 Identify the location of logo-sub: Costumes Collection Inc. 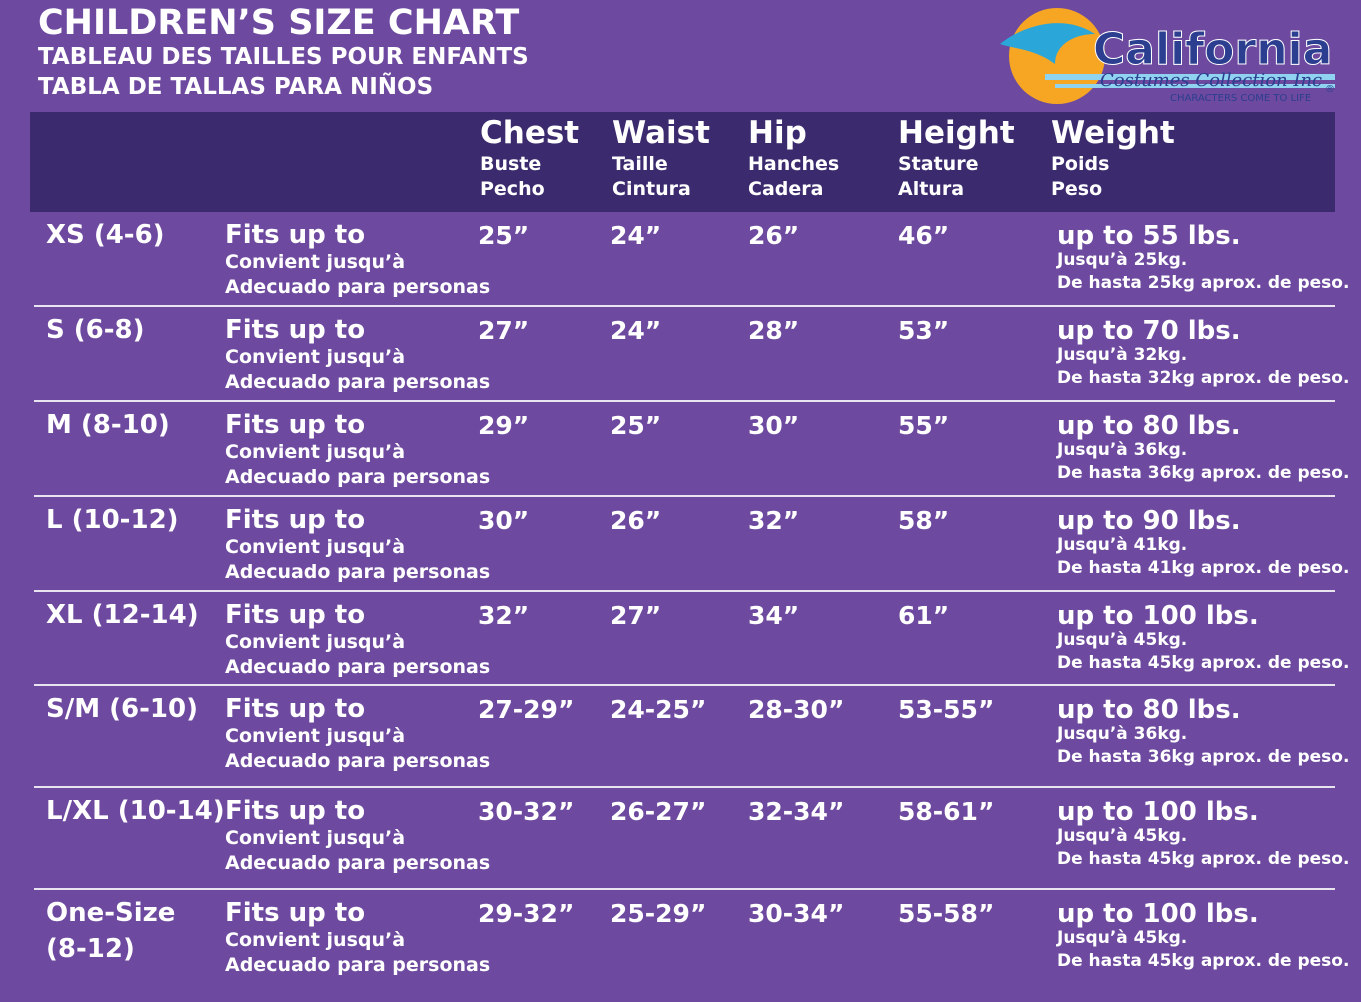
(1211, 80).